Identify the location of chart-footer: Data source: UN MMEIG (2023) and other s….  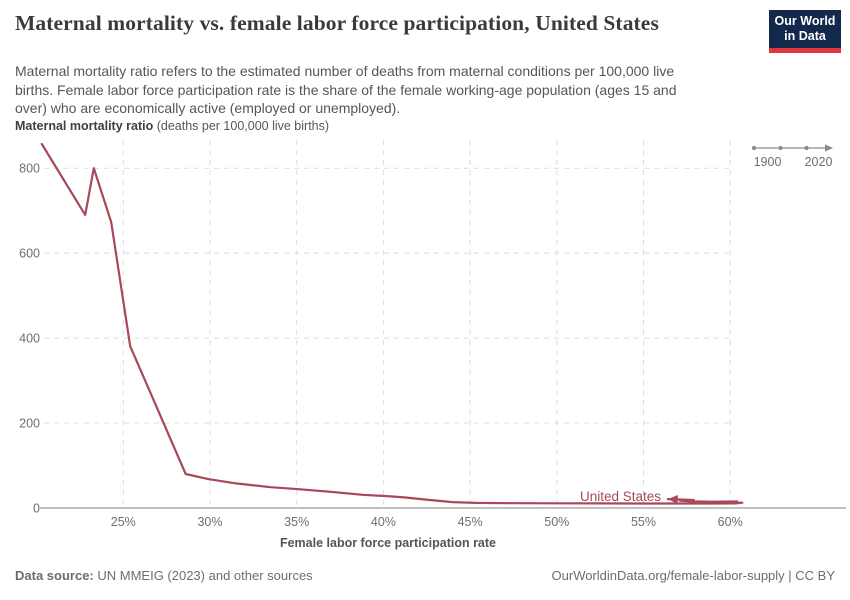
(425, 575).